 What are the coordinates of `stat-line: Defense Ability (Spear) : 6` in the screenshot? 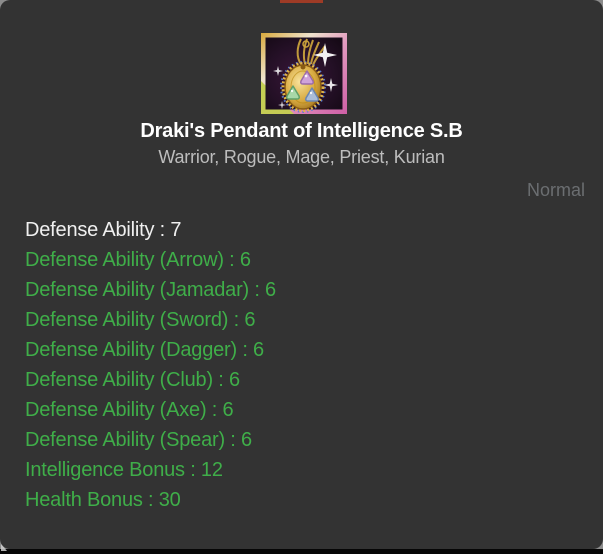 It's located at (138, 440).